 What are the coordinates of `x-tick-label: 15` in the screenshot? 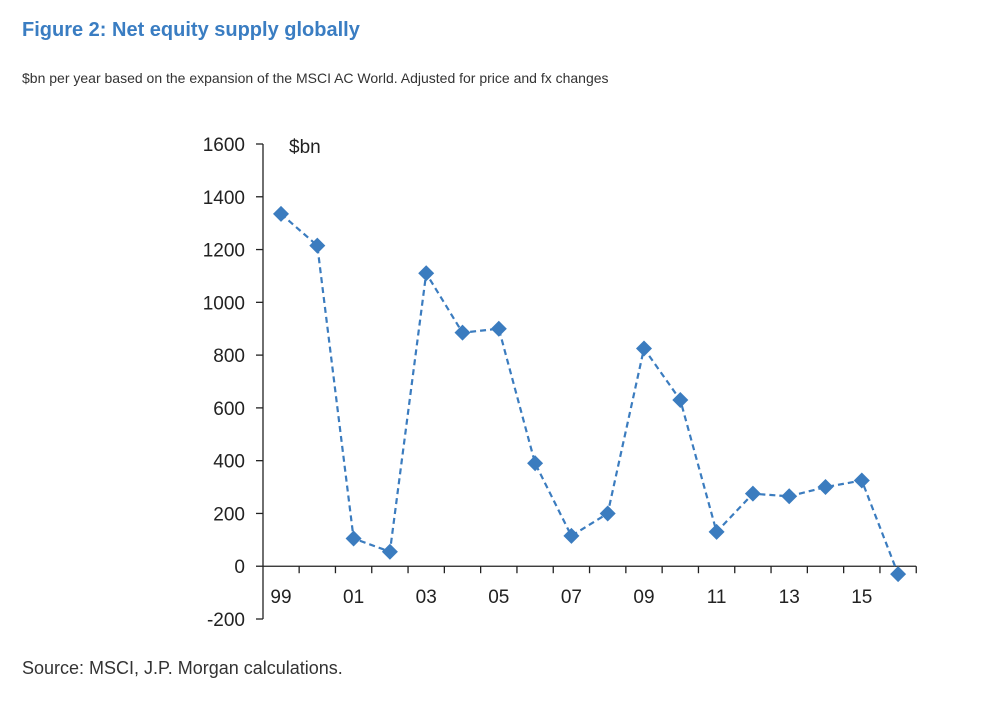 It's located at (861, 597).